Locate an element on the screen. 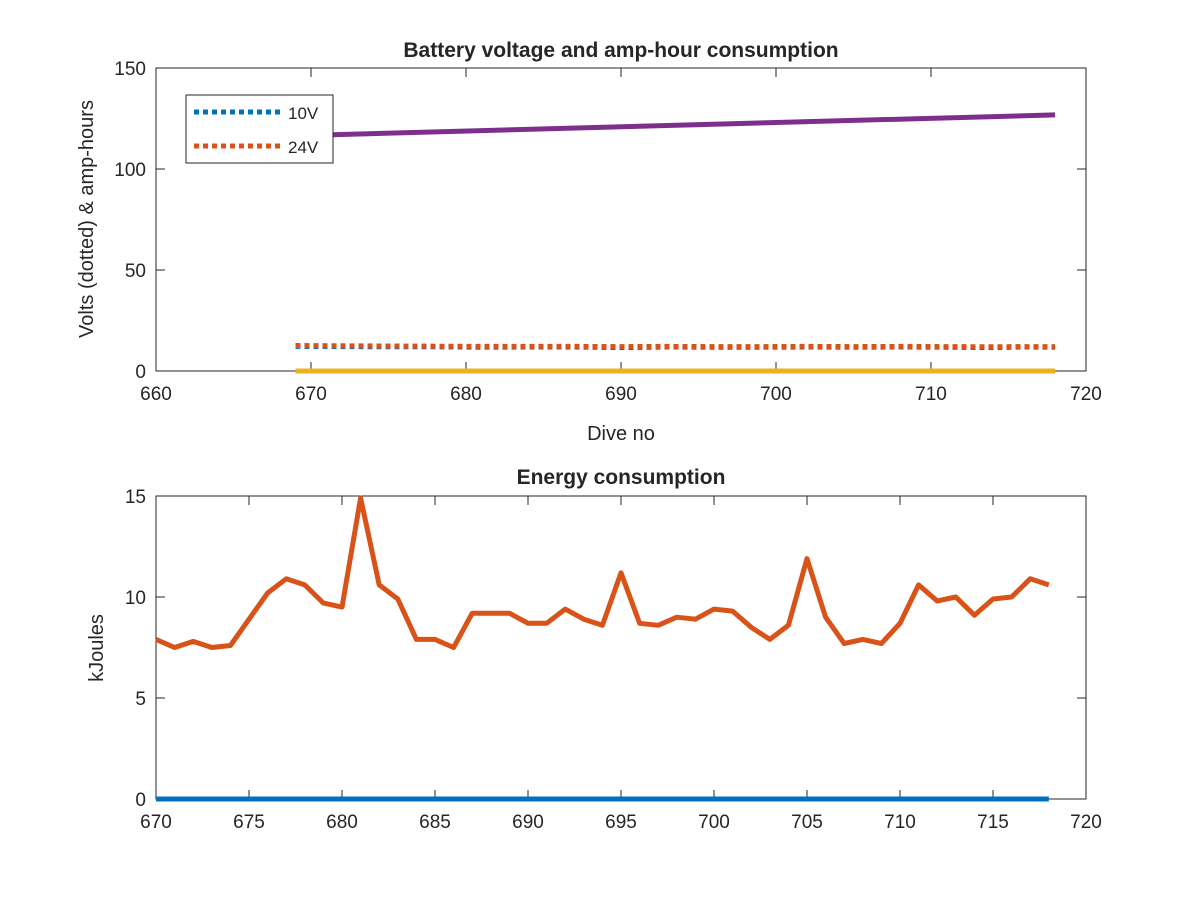 This screenshot has width=1200, height=905. y-axis-label-1: Volts (dotted) & amp-hours is located at coordinates (87, 219).